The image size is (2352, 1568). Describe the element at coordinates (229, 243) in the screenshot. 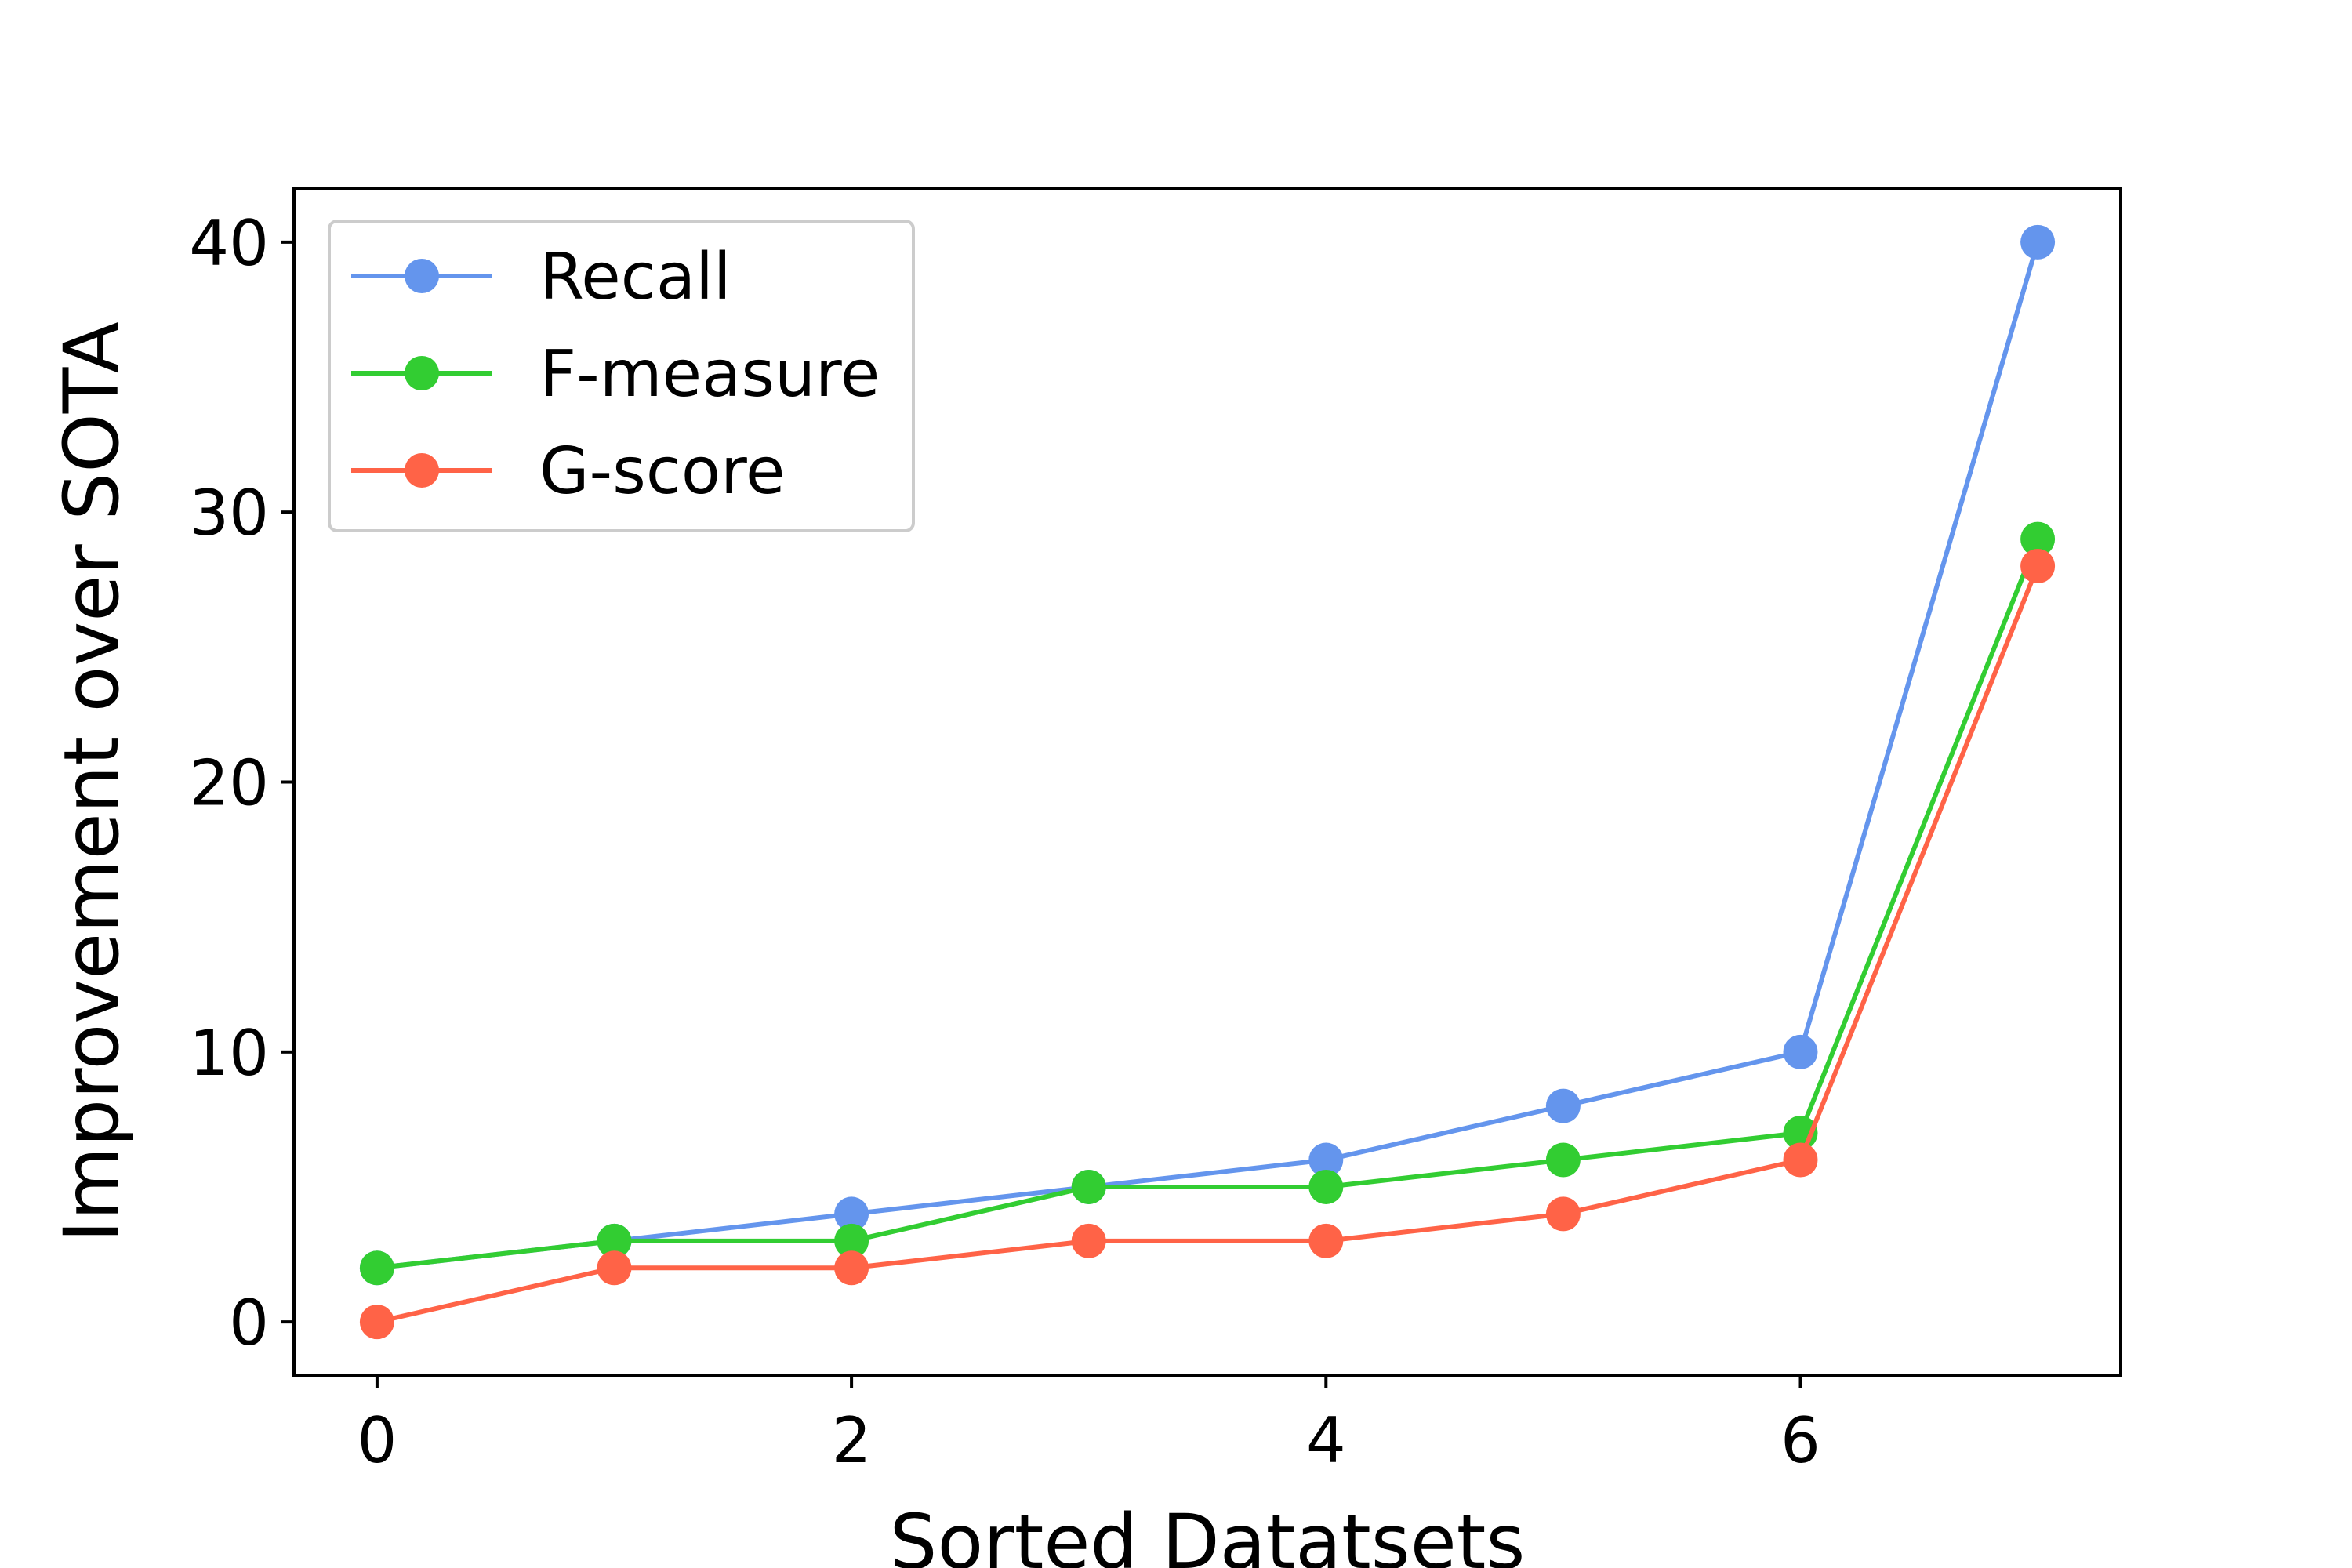

I see `y-tick-label: 40` at that location.